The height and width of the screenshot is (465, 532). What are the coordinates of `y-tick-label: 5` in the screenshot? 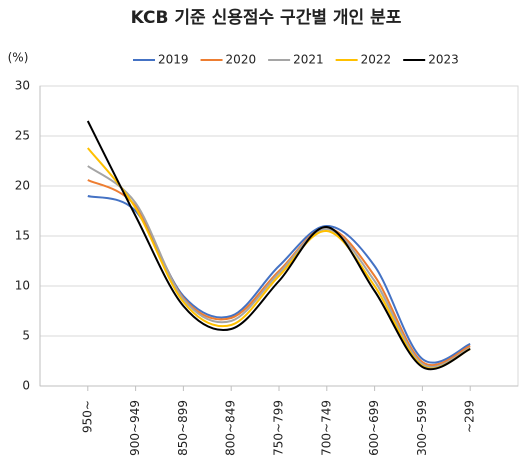 It's located at (26, 336).